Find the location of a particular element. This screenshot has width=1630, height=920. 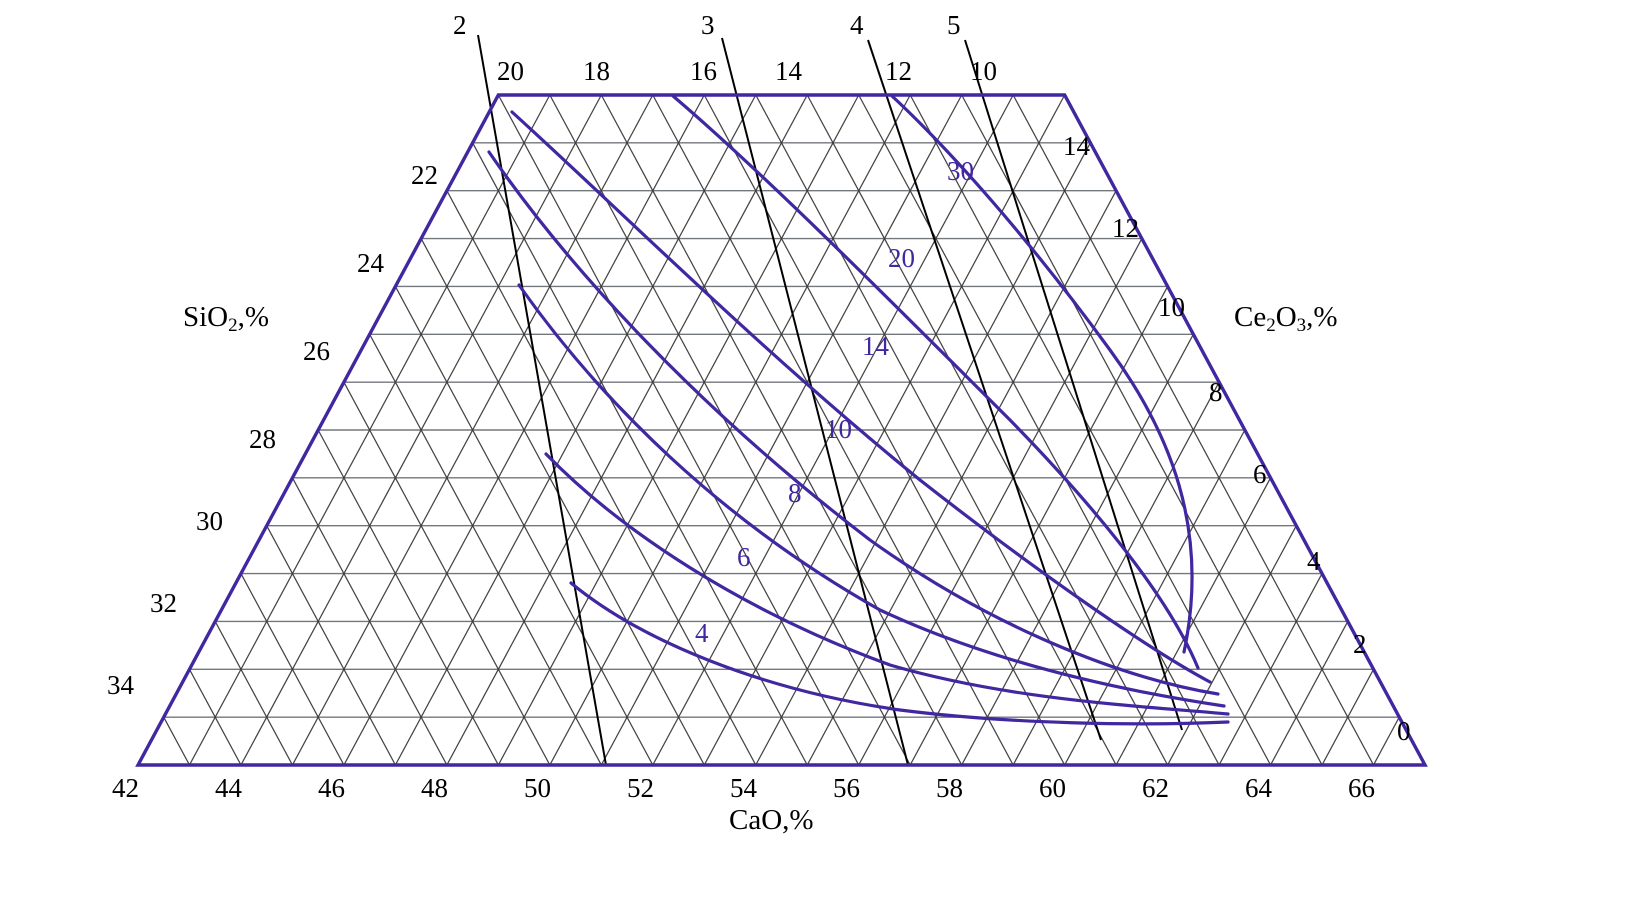

bottom-tick-3: 48 is located at coordinates (434, 788).